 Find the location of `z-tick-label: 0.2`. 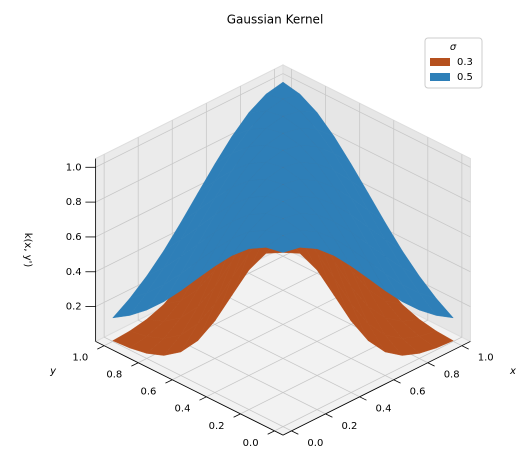

z-tick-label: 0.2 is located at coordinates (74, 307).